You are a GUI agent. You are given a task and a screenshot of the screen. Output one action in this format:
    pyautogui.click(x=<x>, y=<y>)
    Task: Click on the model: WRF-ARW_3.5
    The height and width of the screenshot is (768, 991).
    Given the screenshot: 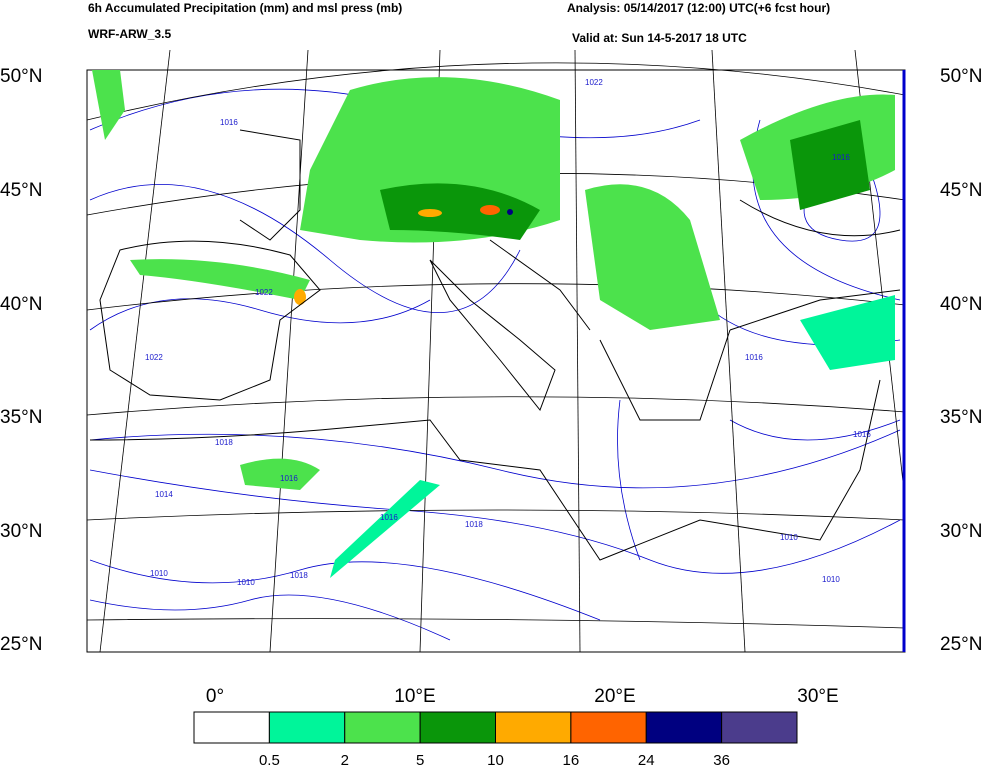 What is the action you would take?
    pyautogui.click(x=129, y=34)
    